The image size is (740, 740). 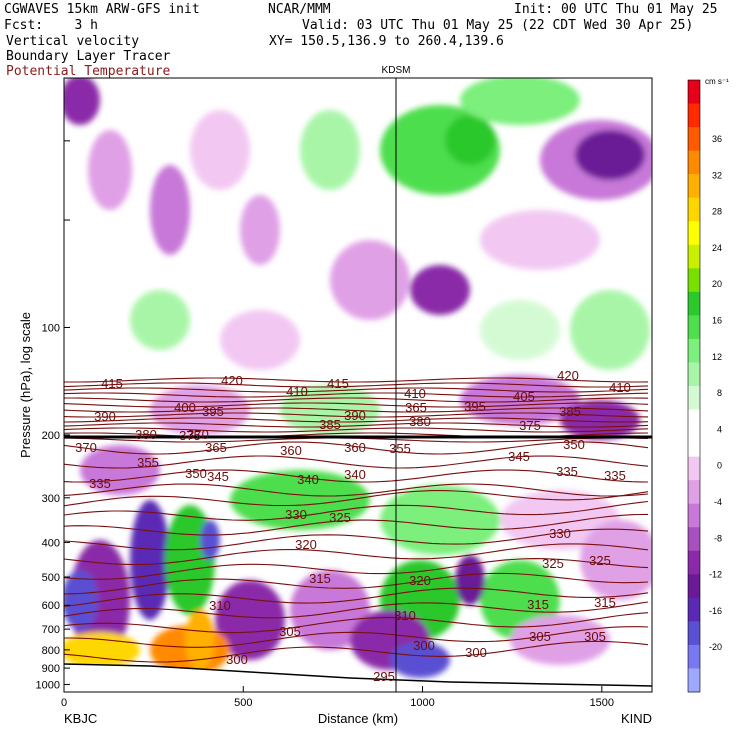 What do you see at coordinates (25, 385) in the screenshot?
I see `y-axis-label: Pressure (hPa), log scale` at bounding box center [25, 385].